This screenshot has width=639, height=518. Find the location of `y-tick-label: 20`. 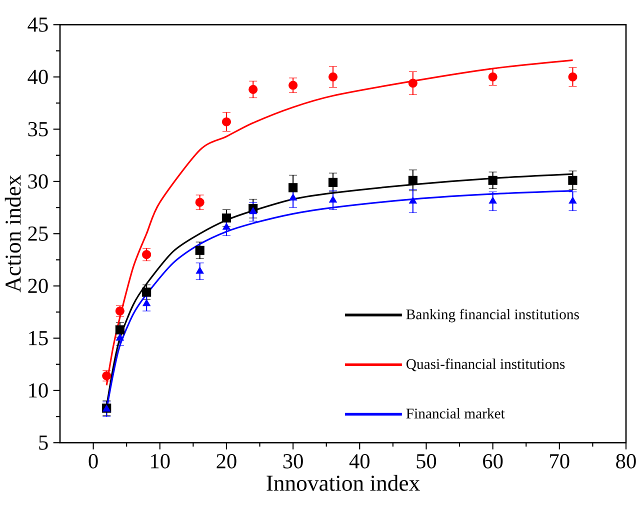

y-tick-label: 20 is located at coordinates (38, 286).